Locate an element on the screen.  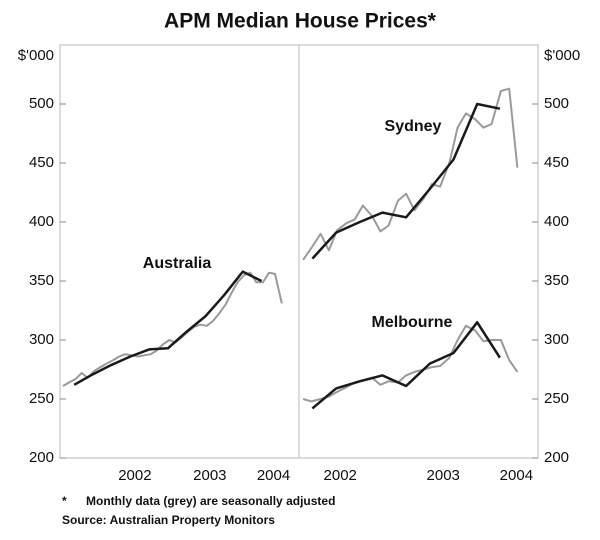
source: Source: Australian Property Monitors is located at coordinates (168, 520).